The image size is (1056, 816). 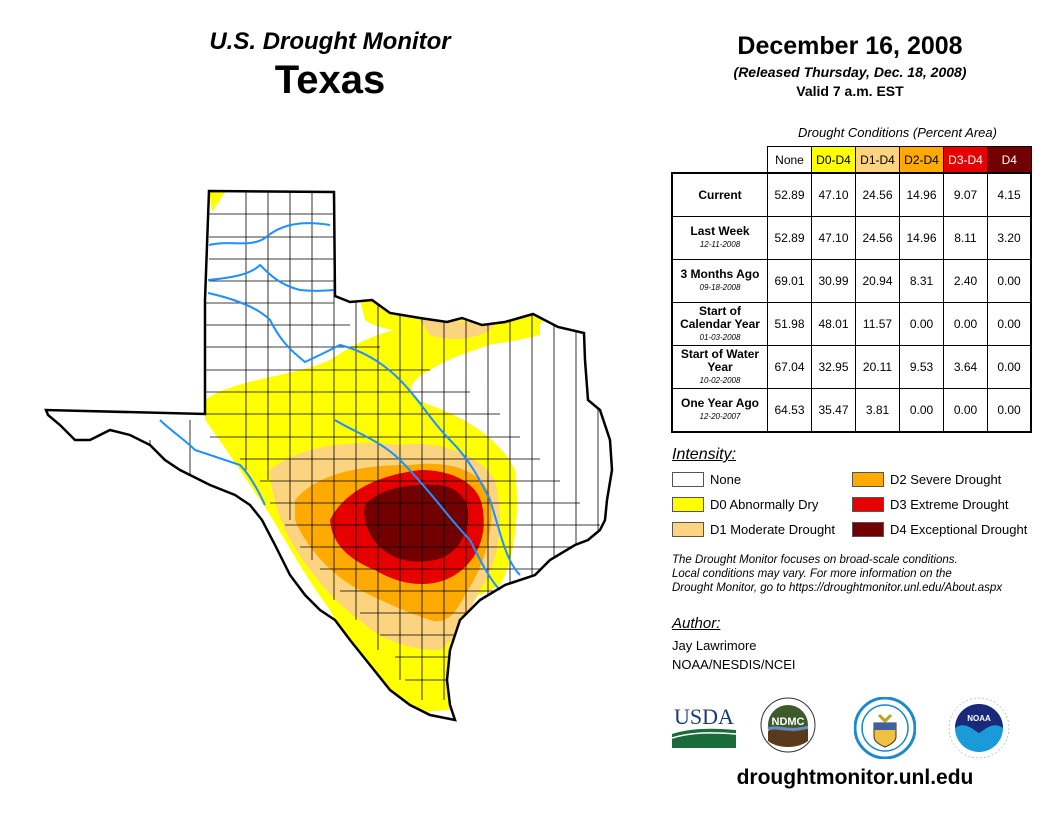 I want to click on table-cell: 52.89, so click(x=789, y=194).